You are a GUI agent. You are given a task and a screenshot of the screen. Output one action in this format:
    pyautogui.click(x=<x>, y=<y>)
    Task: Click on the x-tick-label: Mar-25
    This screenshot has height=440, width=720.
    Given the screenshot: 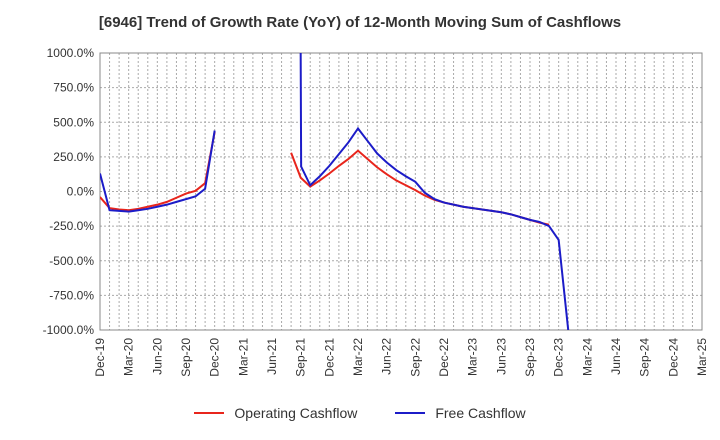 What is the action you would take?
    pyautogui.click(x=702, y=357)
    